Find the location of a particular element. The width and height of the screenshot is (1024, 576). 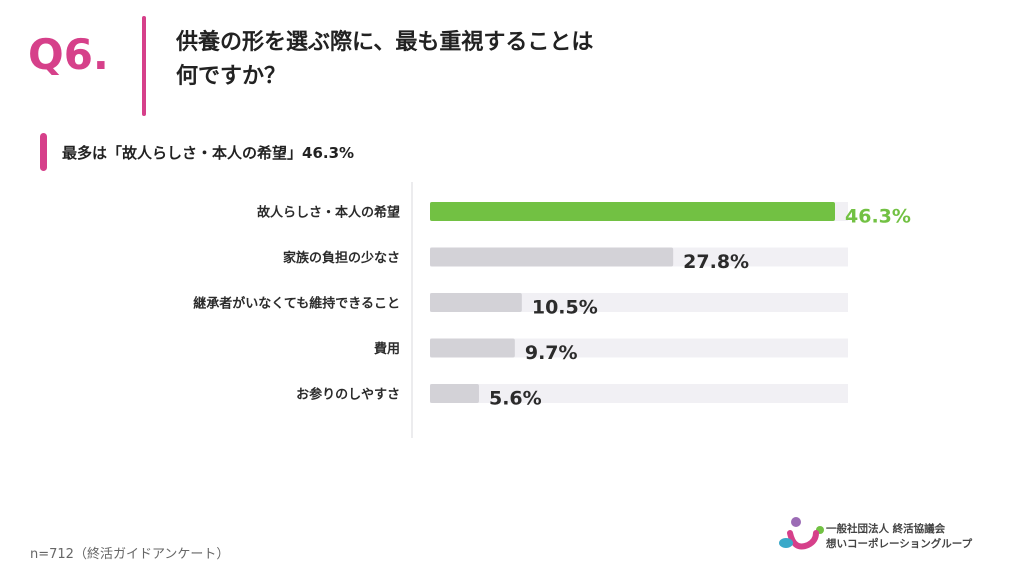

logo-mark-icon is located at coordinates (801, 533).